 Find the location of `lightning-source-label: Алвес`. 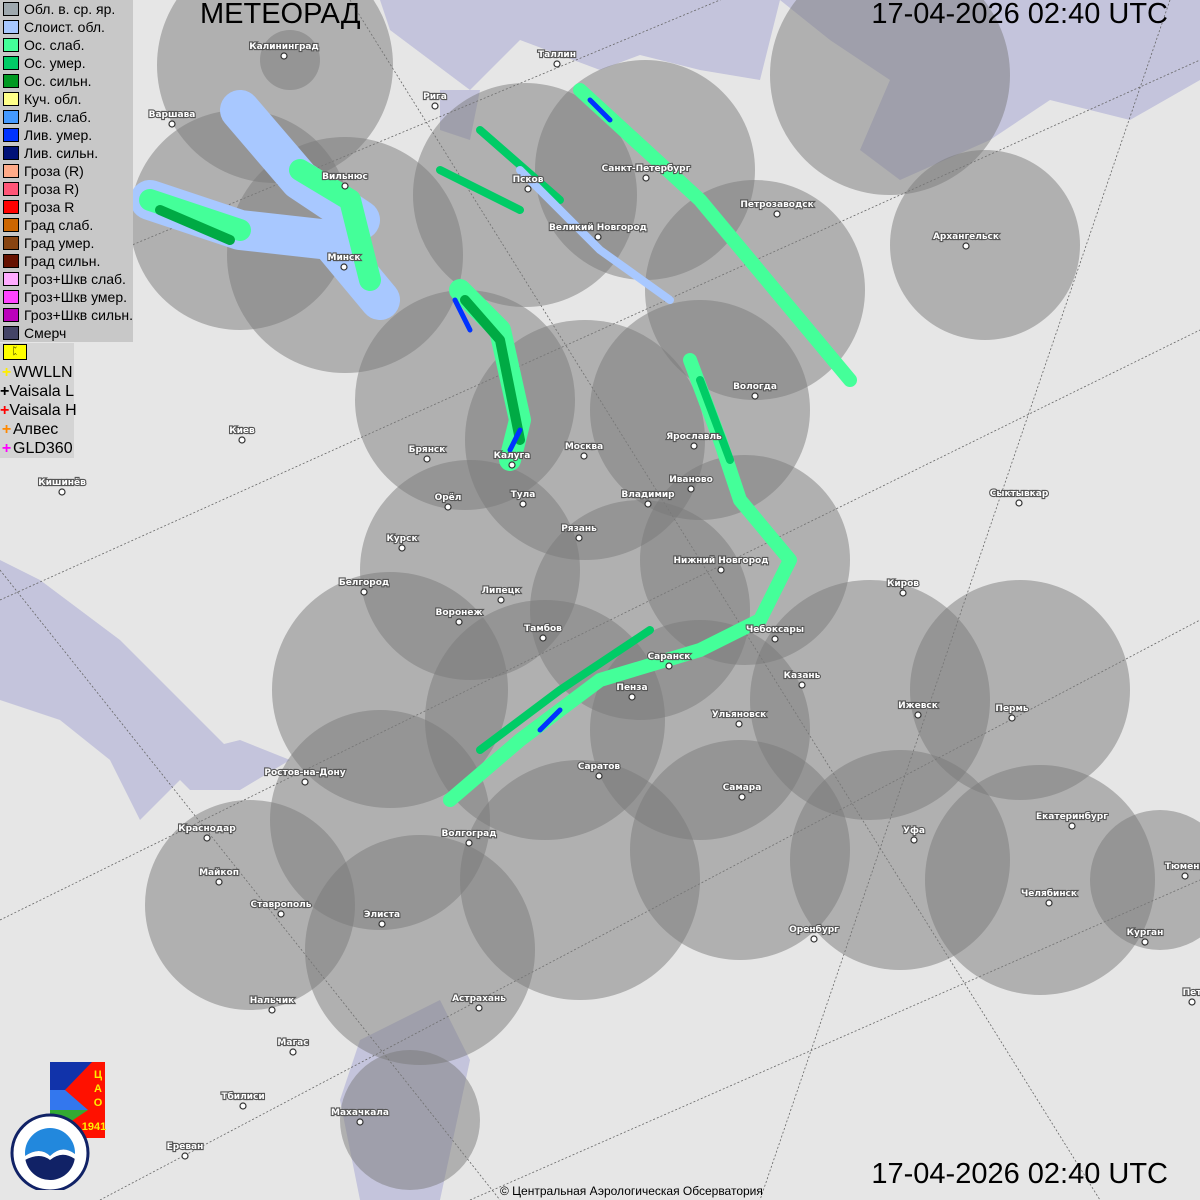

lightning-source-label: Алвес is located at coordinates (36, 429).